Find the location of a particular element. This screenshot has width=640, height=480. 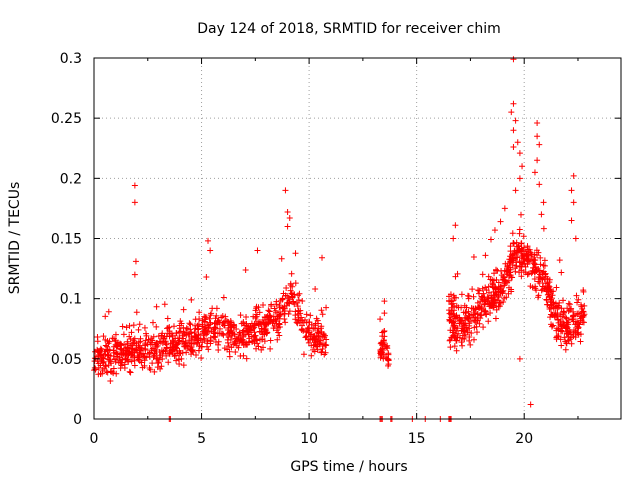

y-tick-label: 0.3 is located at coordinates (71, 59).